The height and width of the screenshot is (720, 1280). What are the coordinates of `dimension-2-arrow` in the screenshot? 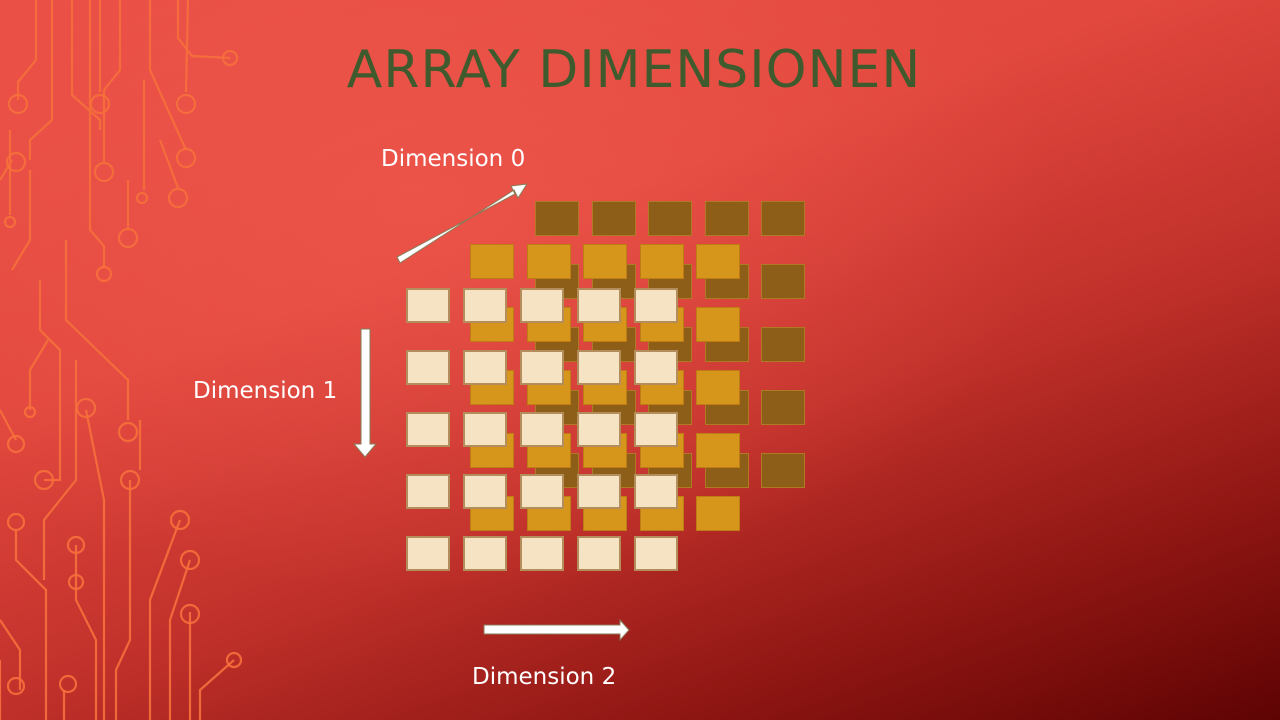 It's located at (556, 630).